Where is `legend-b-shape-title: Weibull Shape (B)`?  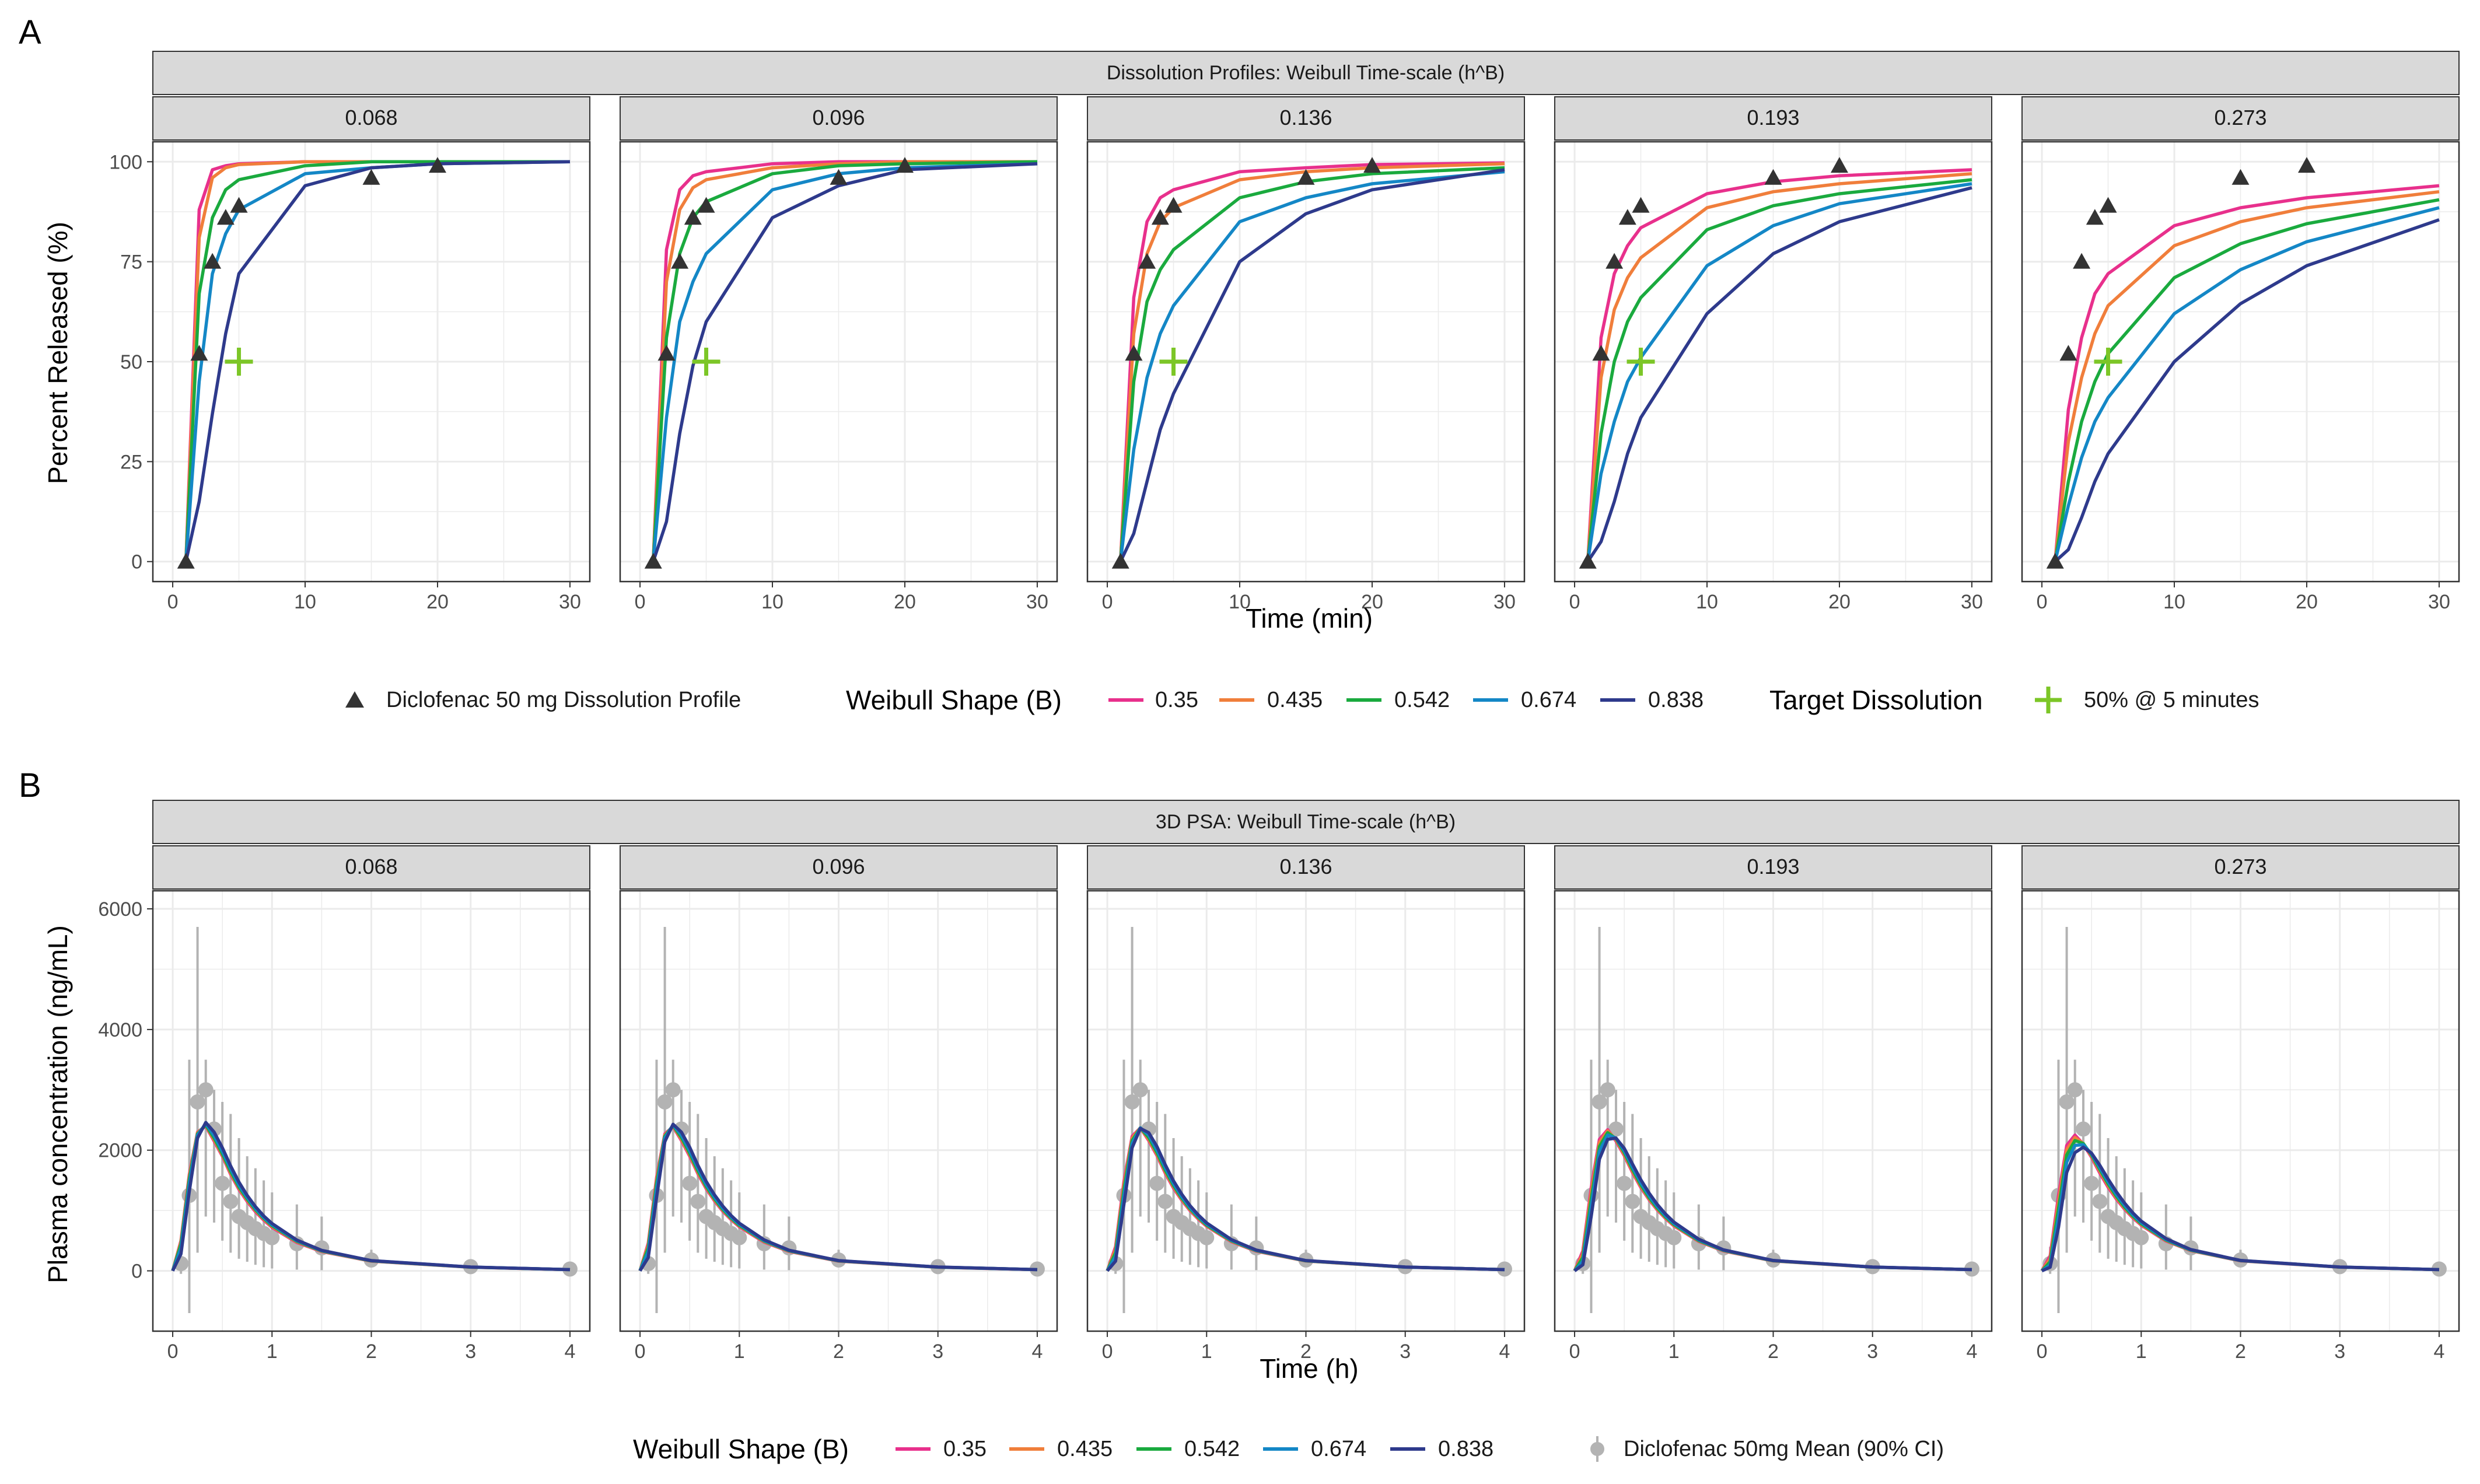
legend-b-shape-title: Weibull Shape (B) is located at coordinates (741, 1449).